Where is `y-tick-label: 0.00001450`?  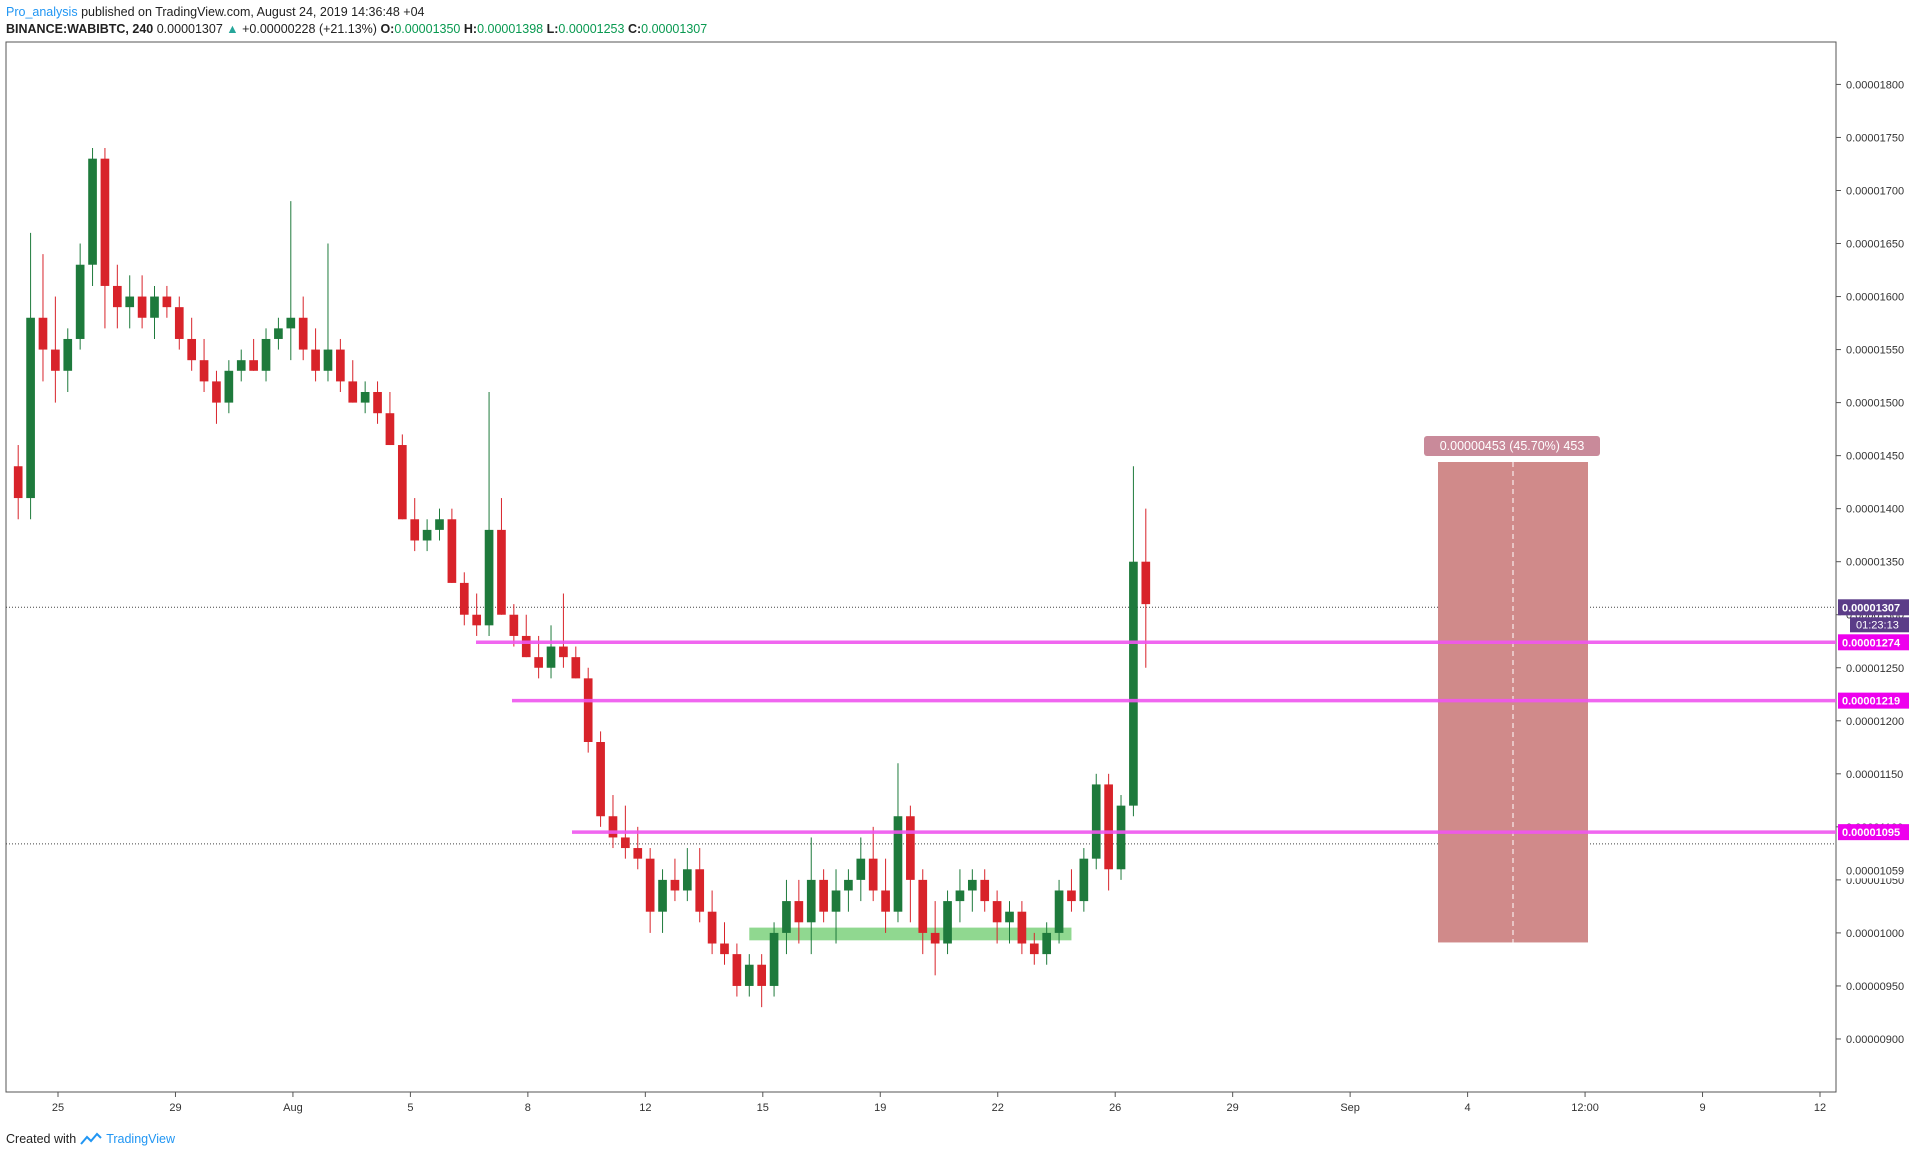 y-tick-label: 0.00001450 is located at coordinates (1875, 457).